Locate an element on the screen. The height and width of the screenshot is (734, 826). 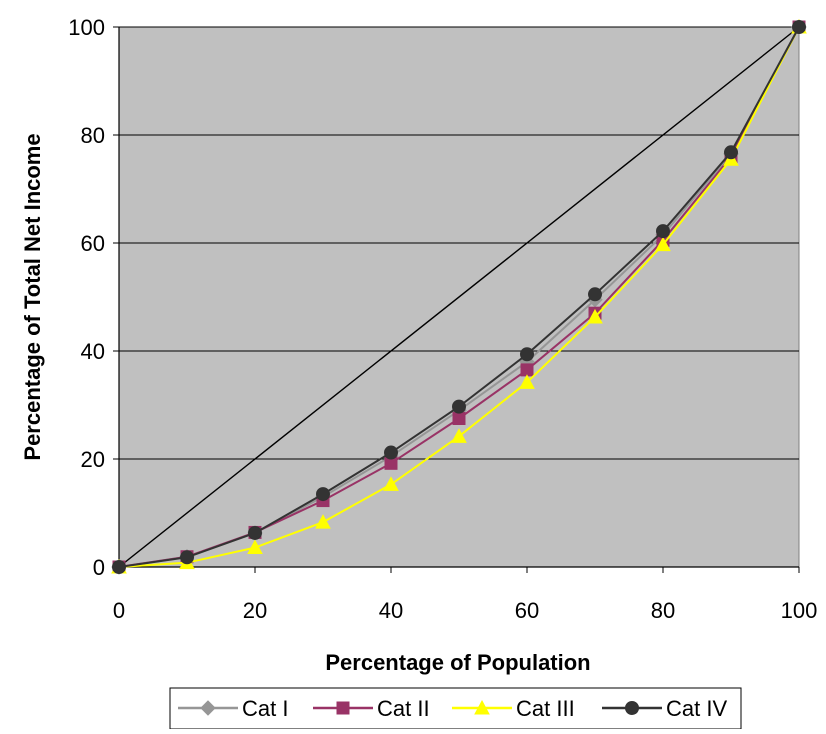
y-tick-label-100: 100 is located at coordinates (86, 27).